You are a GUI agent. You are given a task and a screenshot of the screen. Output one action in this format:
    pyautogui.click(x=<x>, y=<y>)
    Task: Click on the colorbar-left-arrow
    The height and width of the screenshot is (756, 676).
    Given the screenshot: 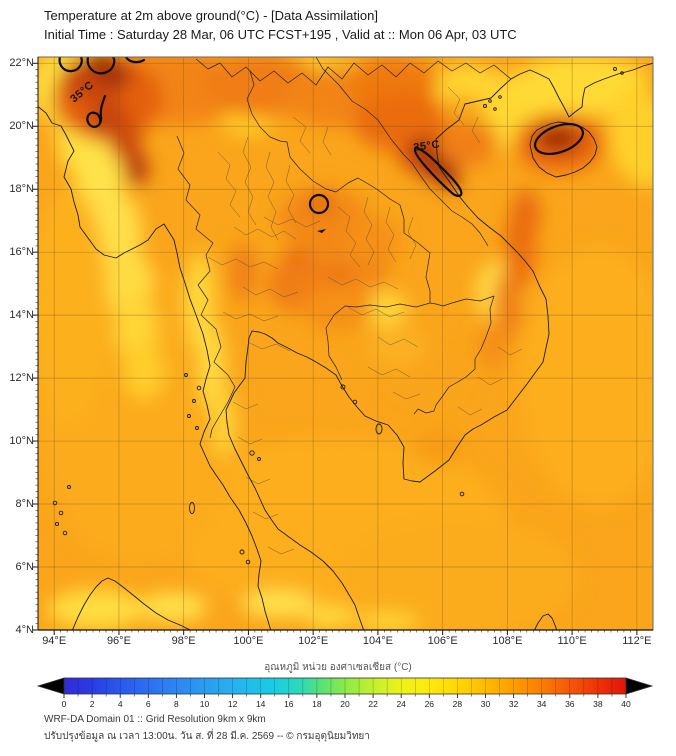 What is the action you would take?
    pyautogui.click(x=50, y=686)
    